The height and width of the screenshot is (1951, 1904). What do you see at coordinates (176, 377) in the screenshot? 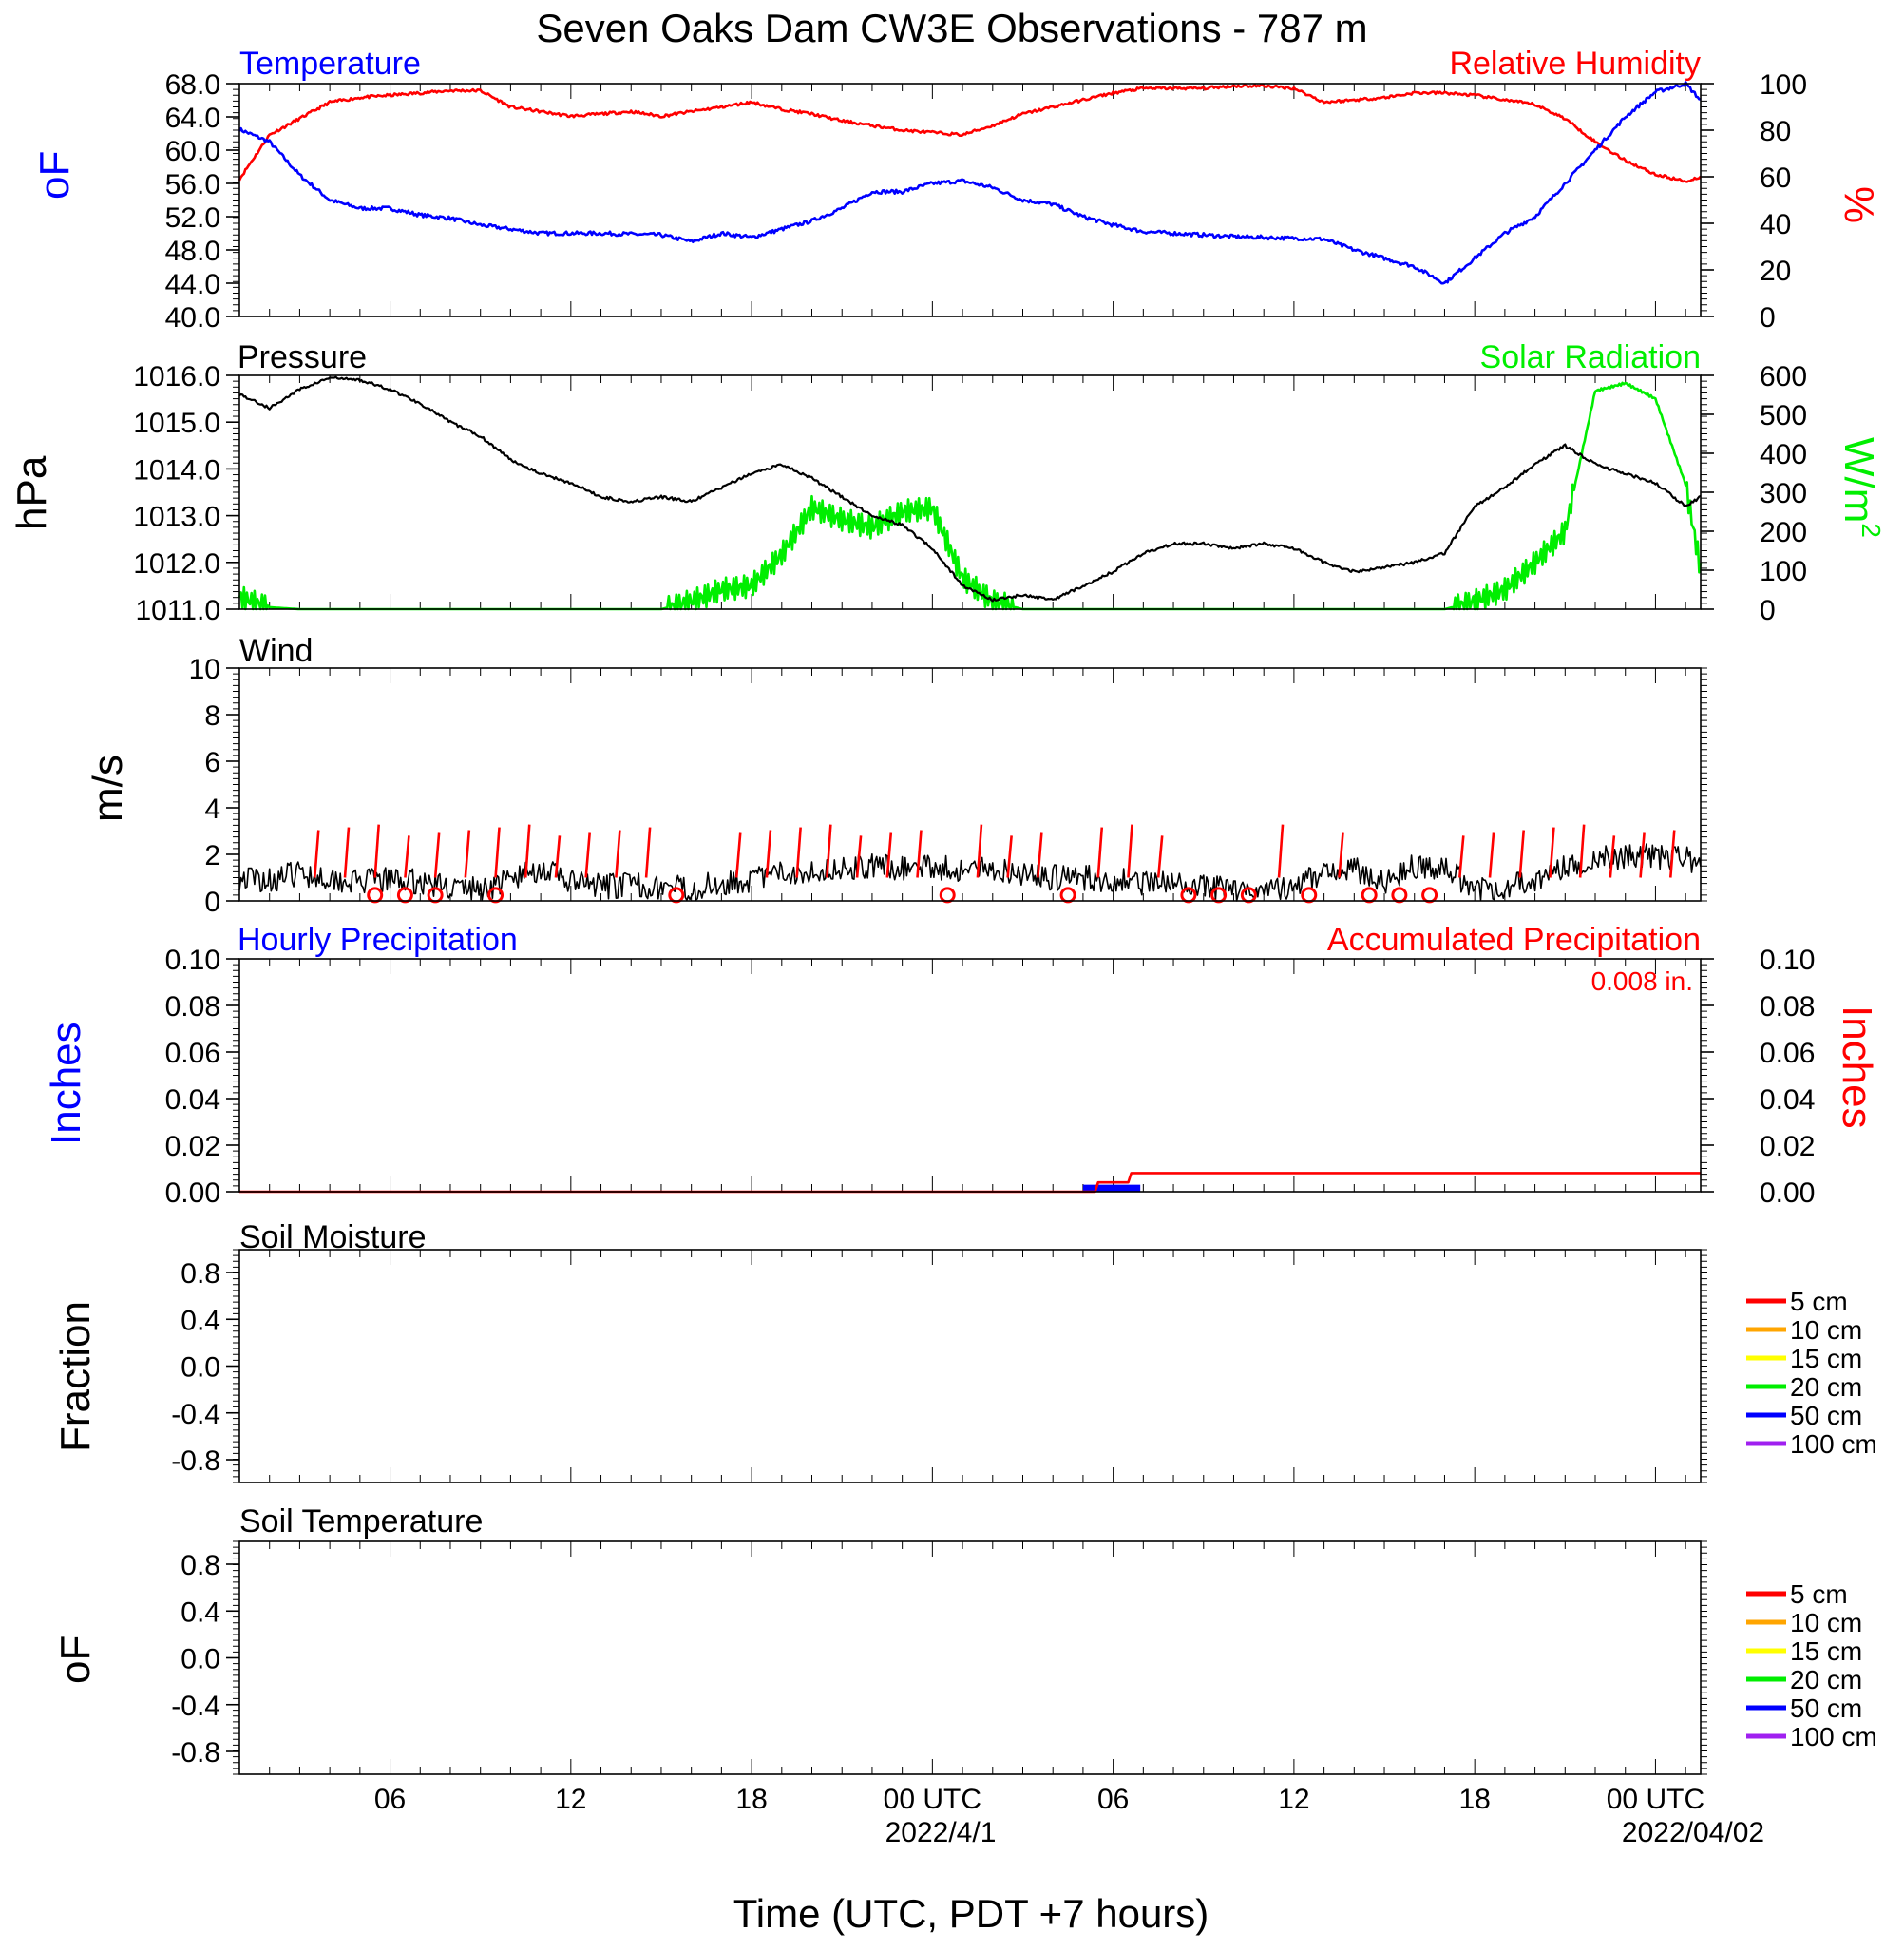
I see `pressure-tick: 1016.0` at bounding box center [176, 377].